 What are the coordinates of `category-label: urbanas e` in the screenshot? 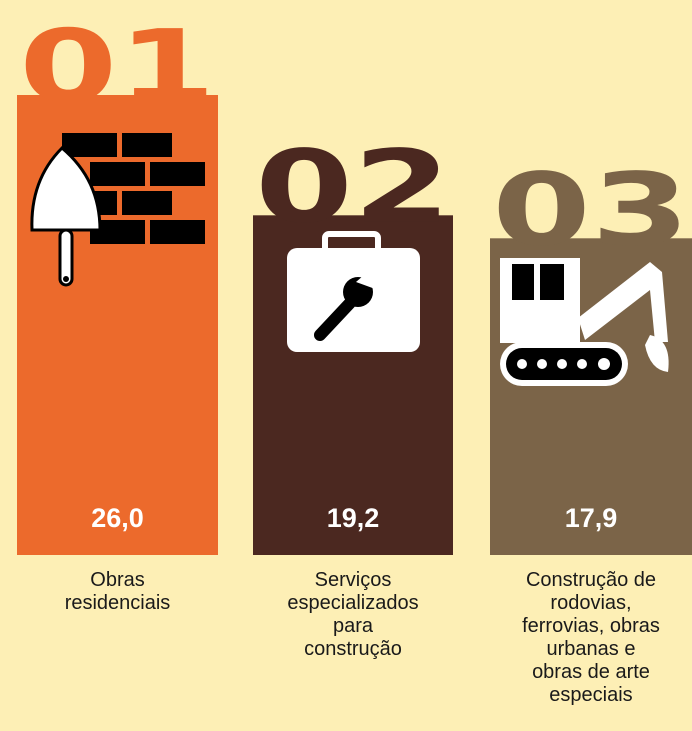 It's located at (591, 649).